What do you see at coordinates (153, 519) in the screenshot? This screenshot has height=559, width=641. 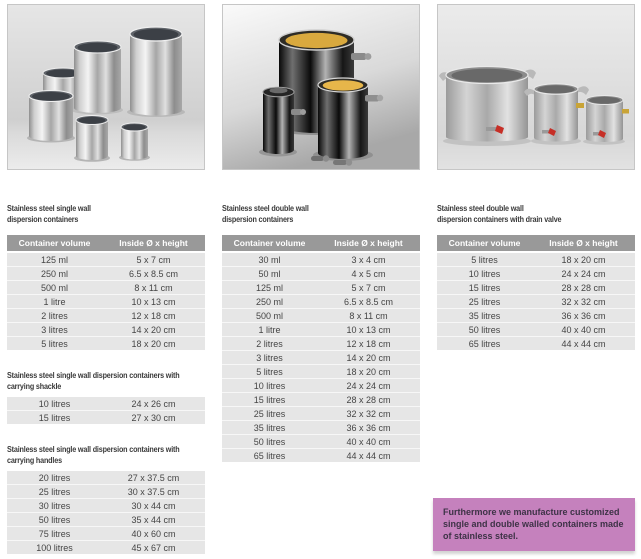 I see `size-cell: 35 x 44 cm` at bounding box center [153, 519].